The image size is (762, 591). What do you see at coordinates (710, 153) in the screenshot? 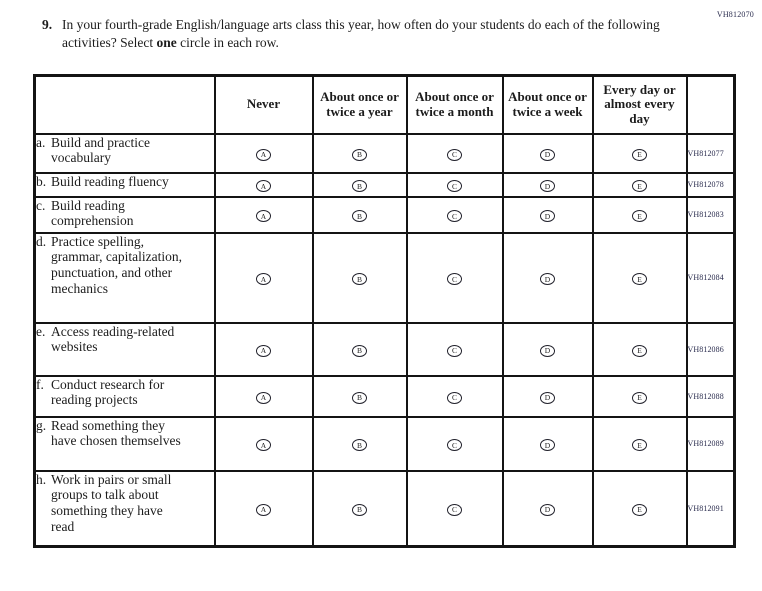
I see `item-code: VH812077` at bounding box center [710, 153].